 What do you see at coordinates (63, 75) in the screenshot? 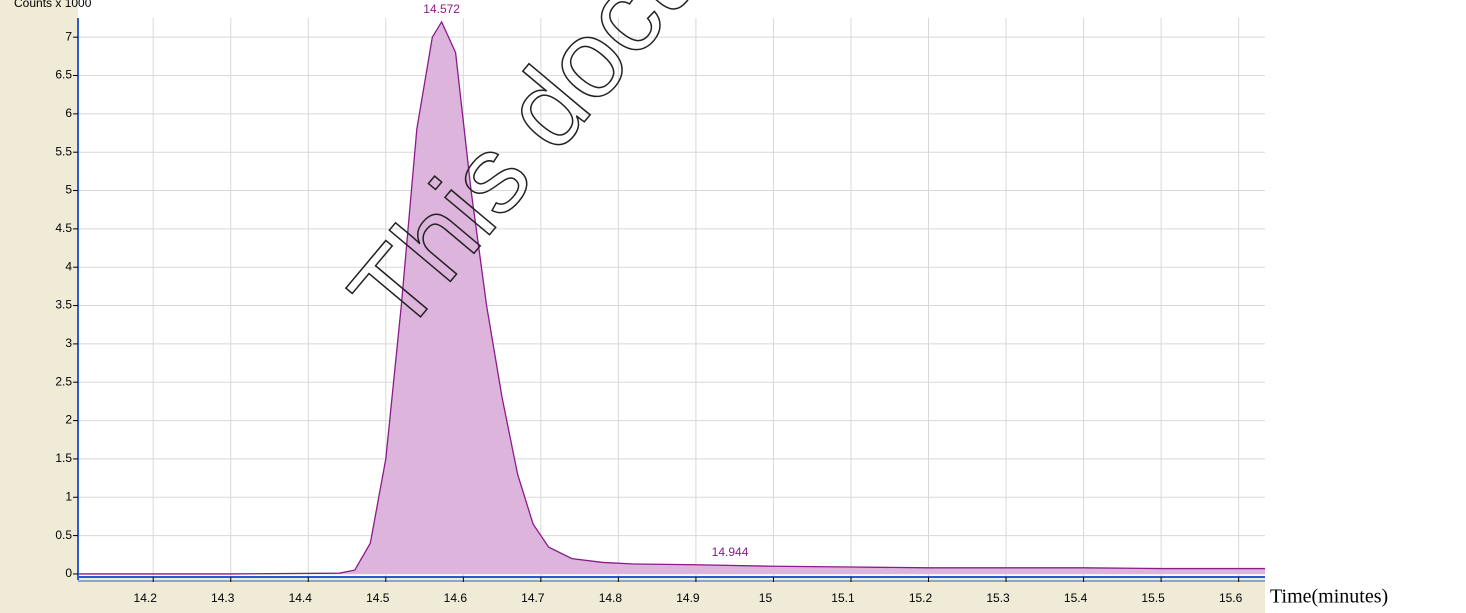
I see `y-tick-label: 6.5` at bounding box center [63, 75].